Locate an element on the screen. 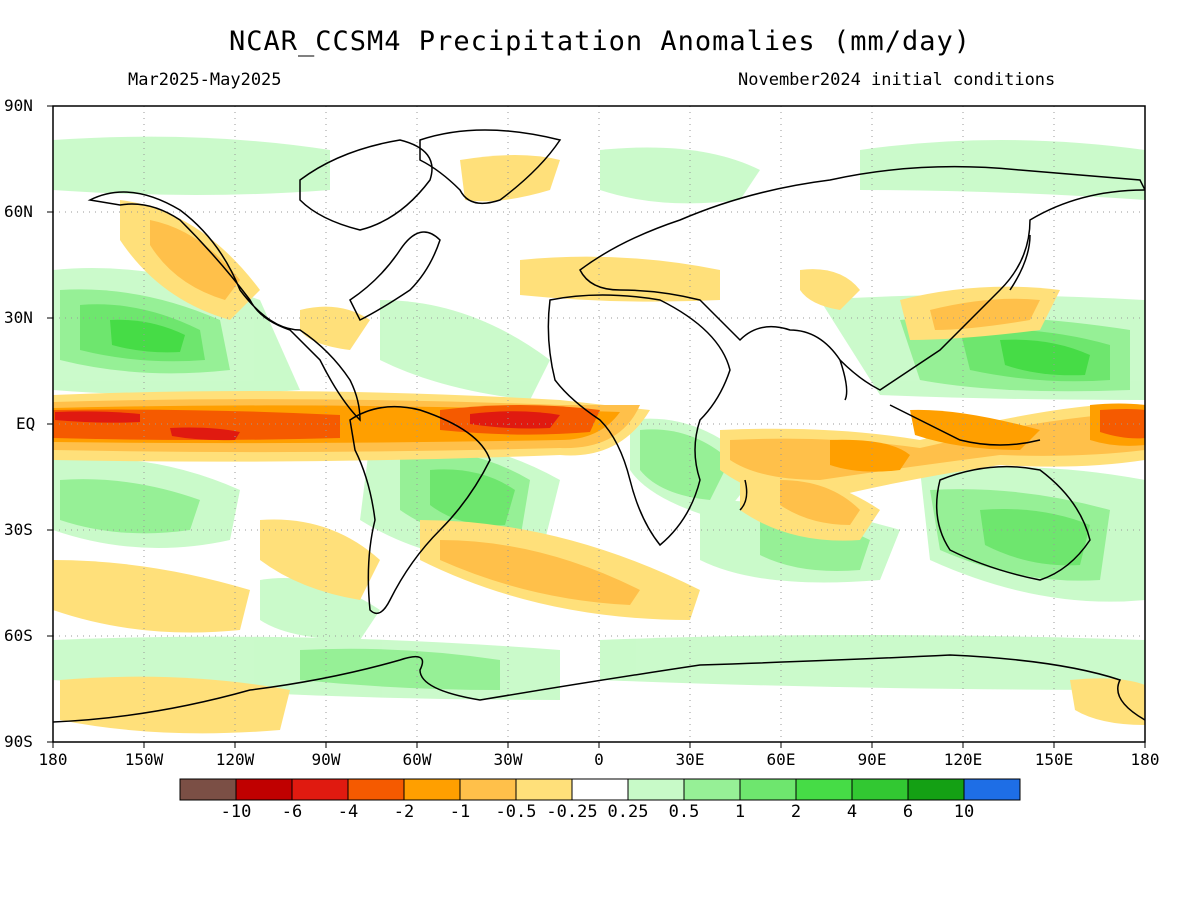 The height and width of the screenshot is (900, 1200). lat-label-30s: 30S is located at coordinates (18, 529).